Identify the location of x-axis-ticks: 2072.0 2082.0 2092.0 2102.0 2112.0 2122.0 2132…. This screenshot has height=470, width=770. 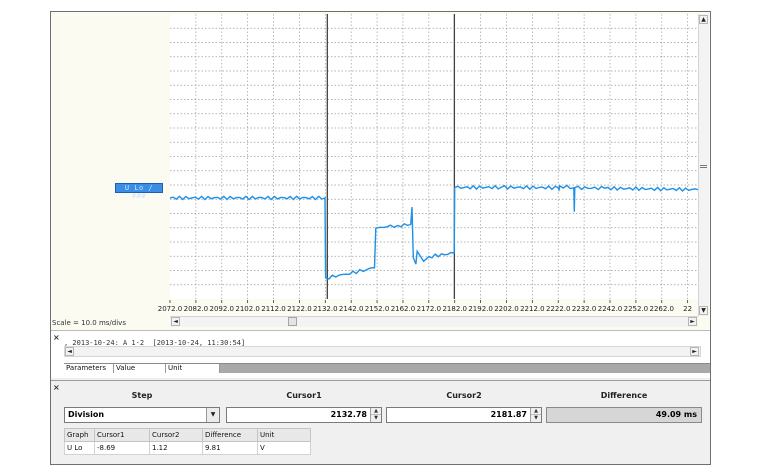
(425, 306).